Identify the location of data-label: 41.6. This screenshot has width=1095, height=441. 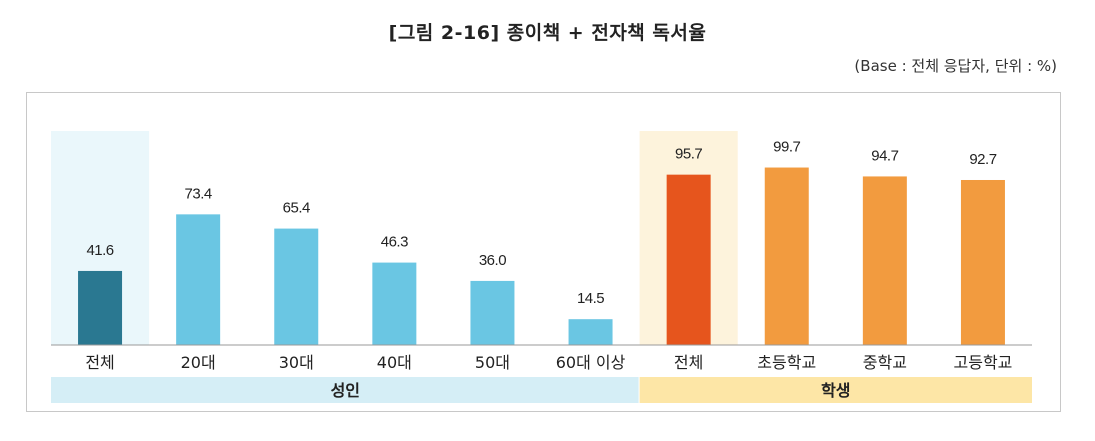
(99, 250).